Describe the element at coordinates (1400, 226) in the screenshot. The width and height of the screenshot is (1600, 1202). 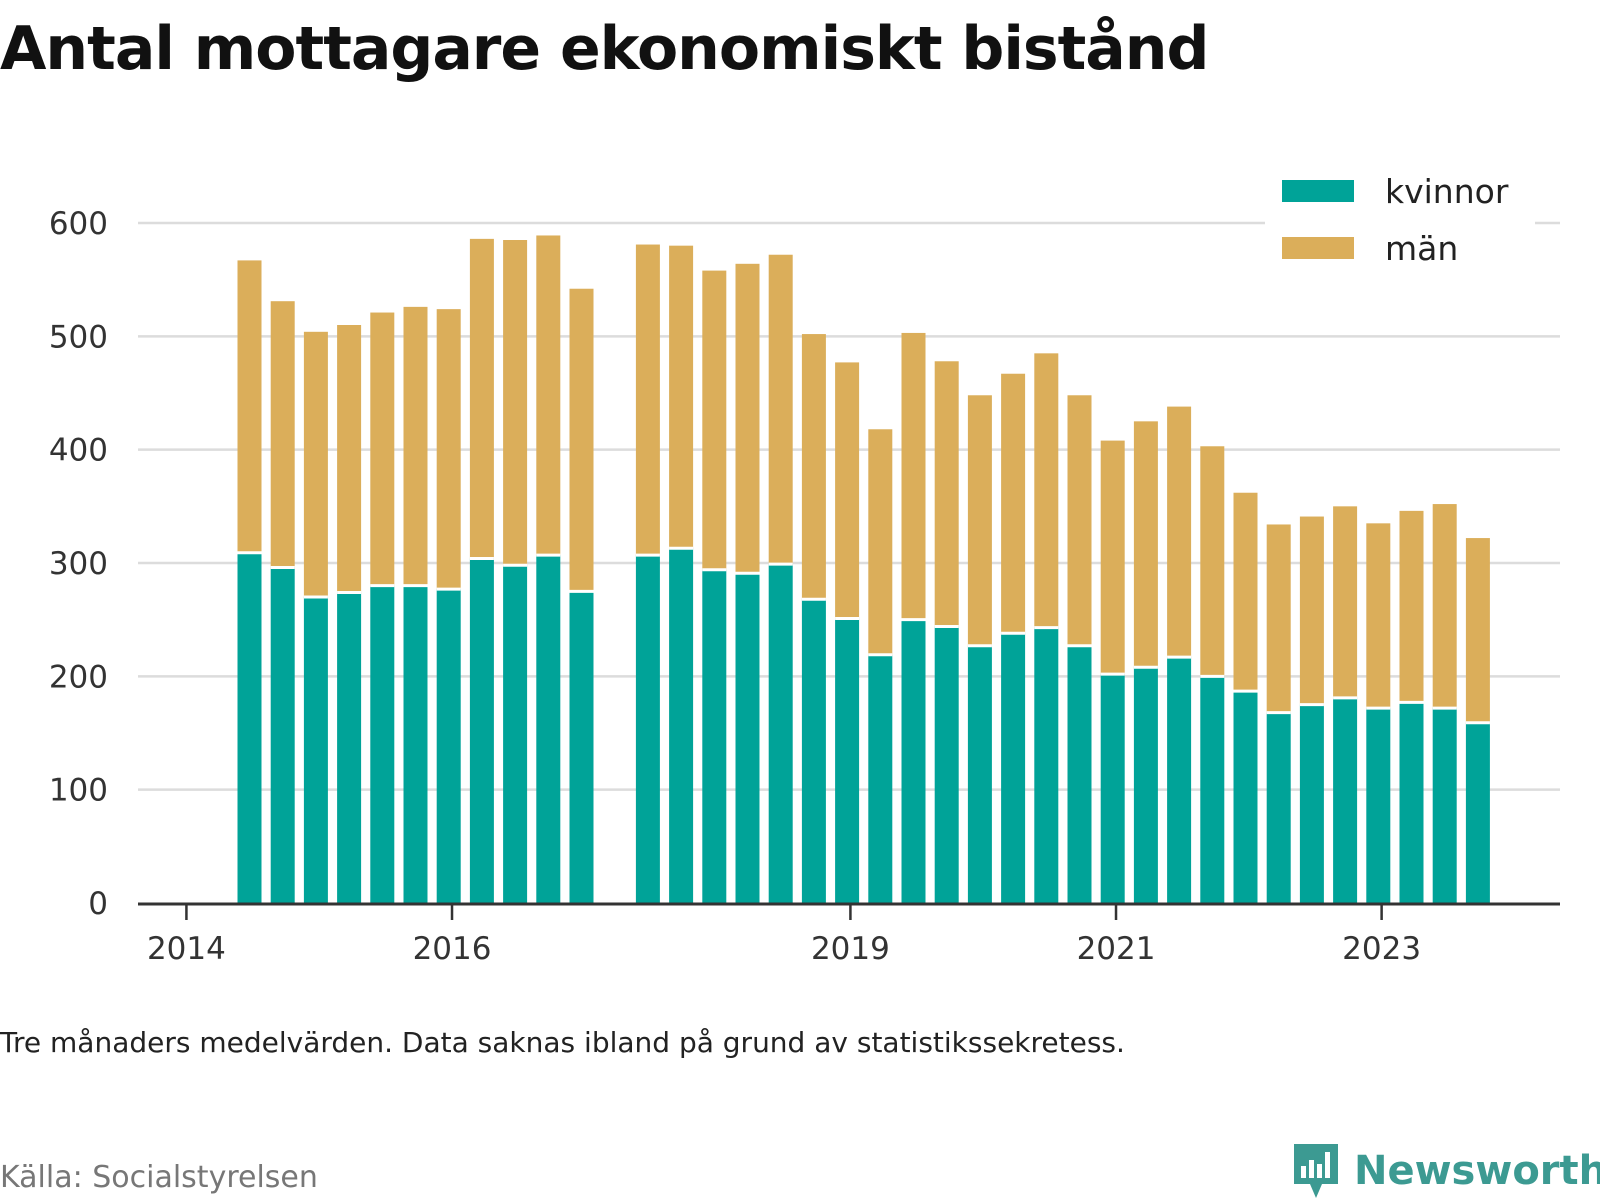
I see `legend: kvinnor män` at that location.